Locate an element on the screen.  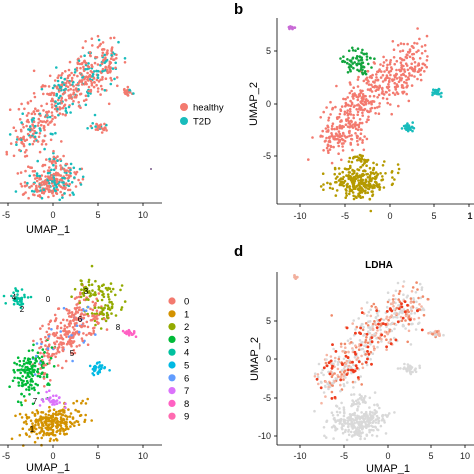
legend-key-healthy is located at coordinates (184, 107).